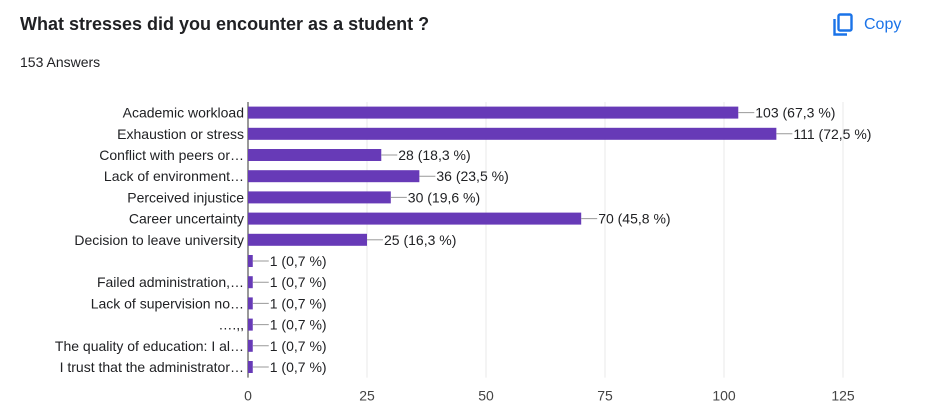 The height and width of the screenshot is (414, 932). What do you see at coordinates (843, 25) in the screenshot?
I see `copy-icon` at bounding box center [843, 25].